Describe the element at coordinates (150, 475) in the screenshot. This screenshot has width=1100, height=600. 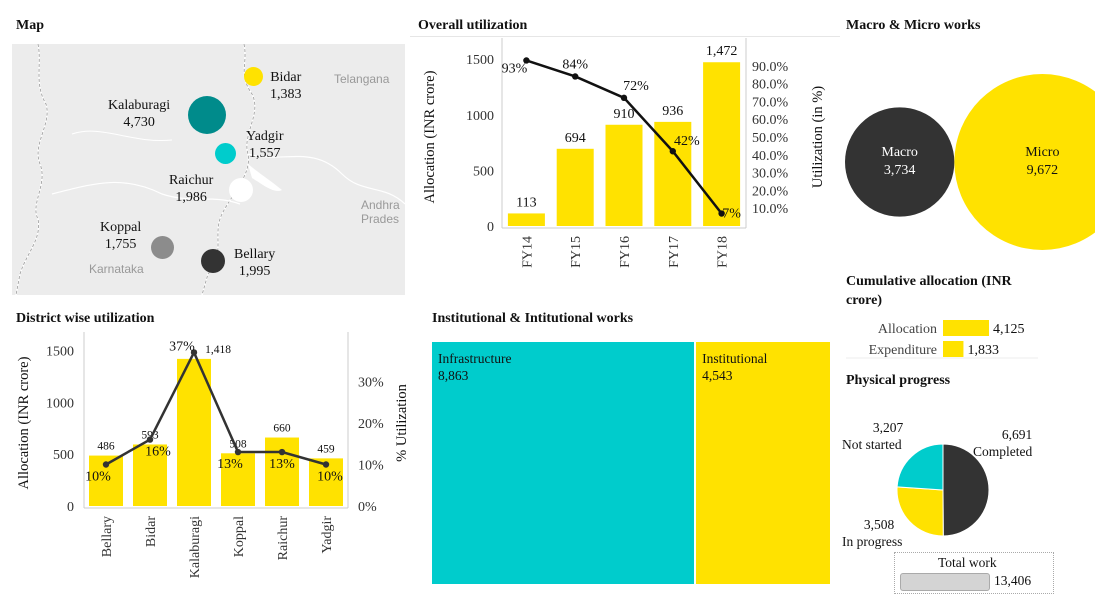
I see `district-bar-bidar` at that location.